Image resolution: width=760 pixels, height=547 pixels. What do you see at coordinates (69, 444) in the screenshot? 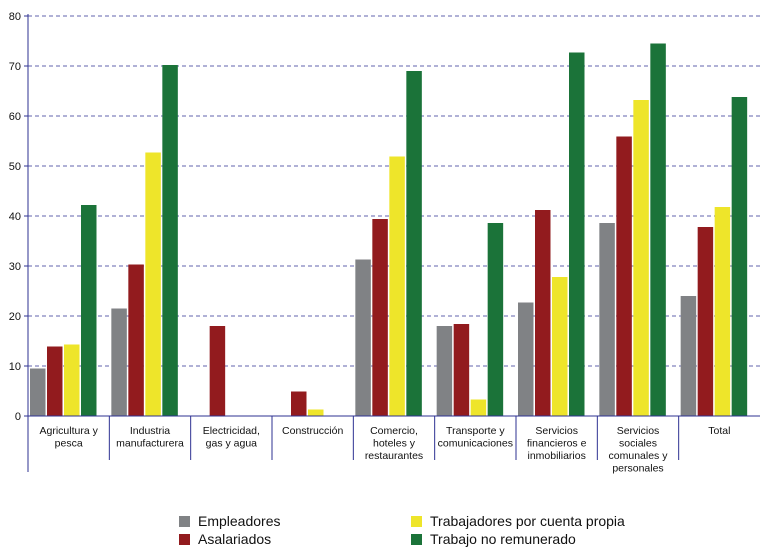
I see `x-category-label-line: pesca` at bounding box center [69, 444].